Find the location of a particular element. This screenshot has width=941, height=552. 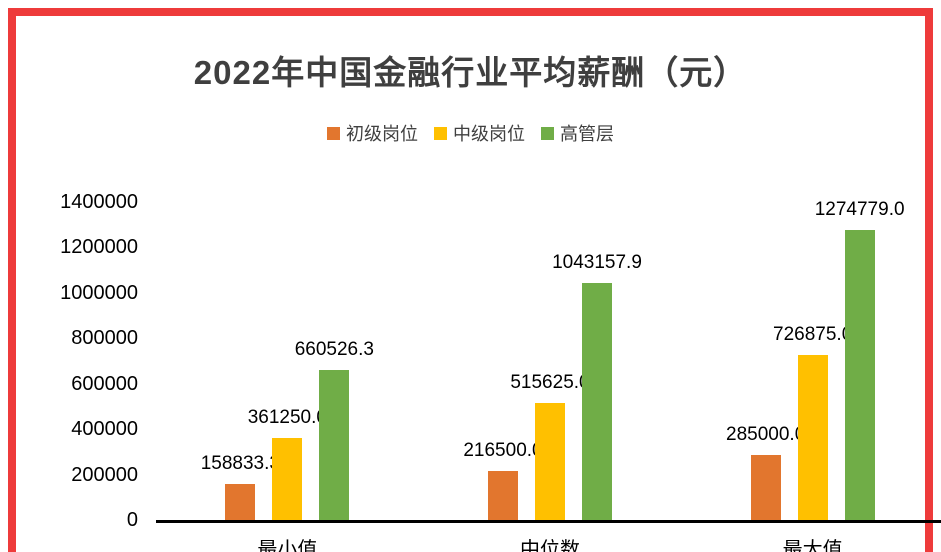

bar-data-label: 660526.3 is located at coordinates (334, 349).